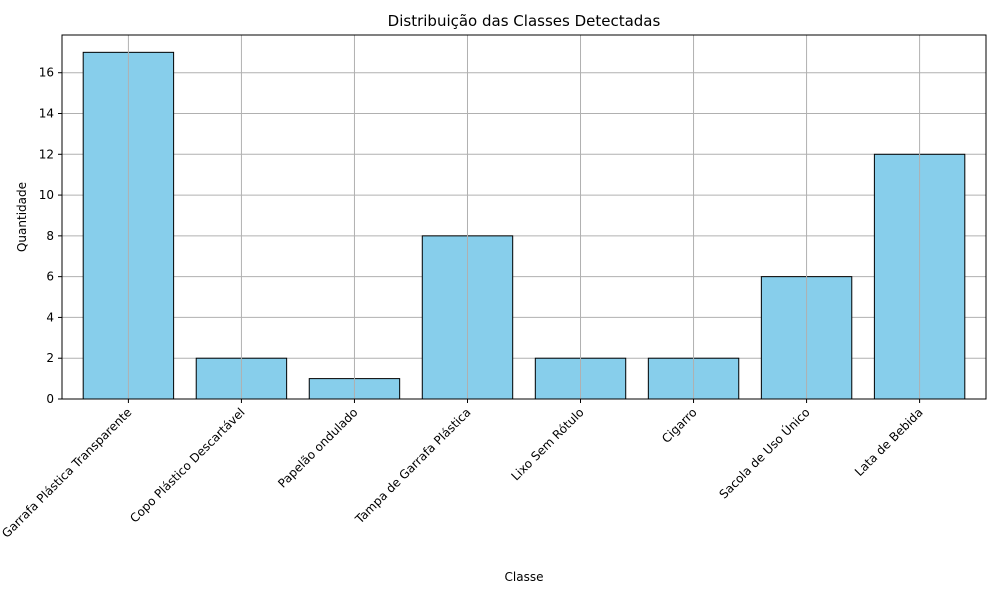 This screenshot has height=600, width=1000. Describe the element at coordinates (317, 447) in the screenshot. I see `x-tick-label: Papelão ondulado` at that location.